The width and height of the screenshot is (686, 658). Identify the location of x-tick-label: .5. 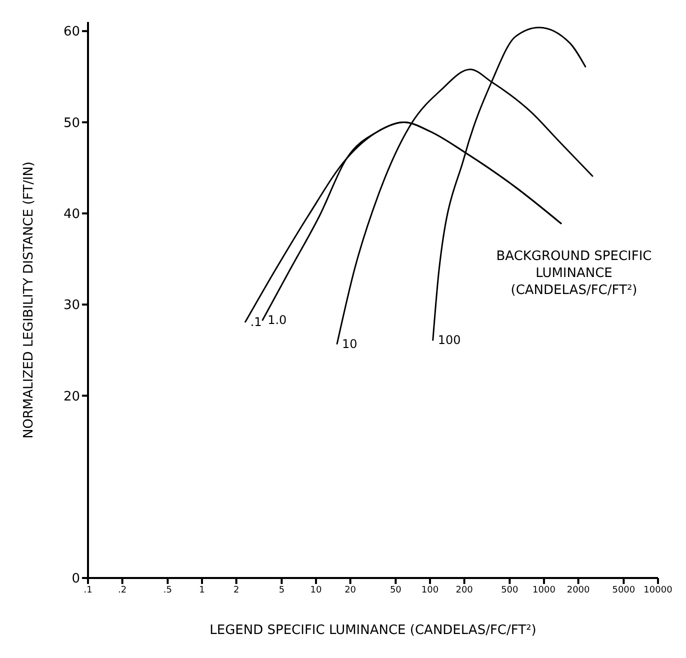
(167, 590).